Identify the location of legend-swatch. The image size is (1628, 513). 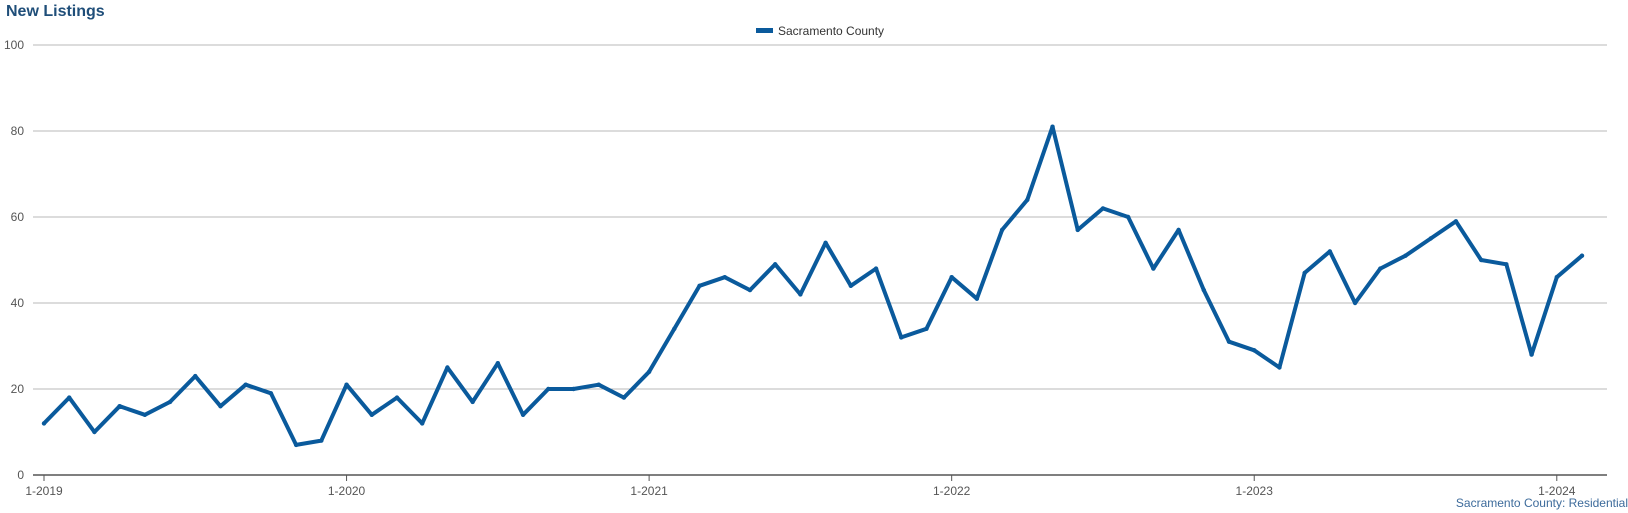
(764, 30).